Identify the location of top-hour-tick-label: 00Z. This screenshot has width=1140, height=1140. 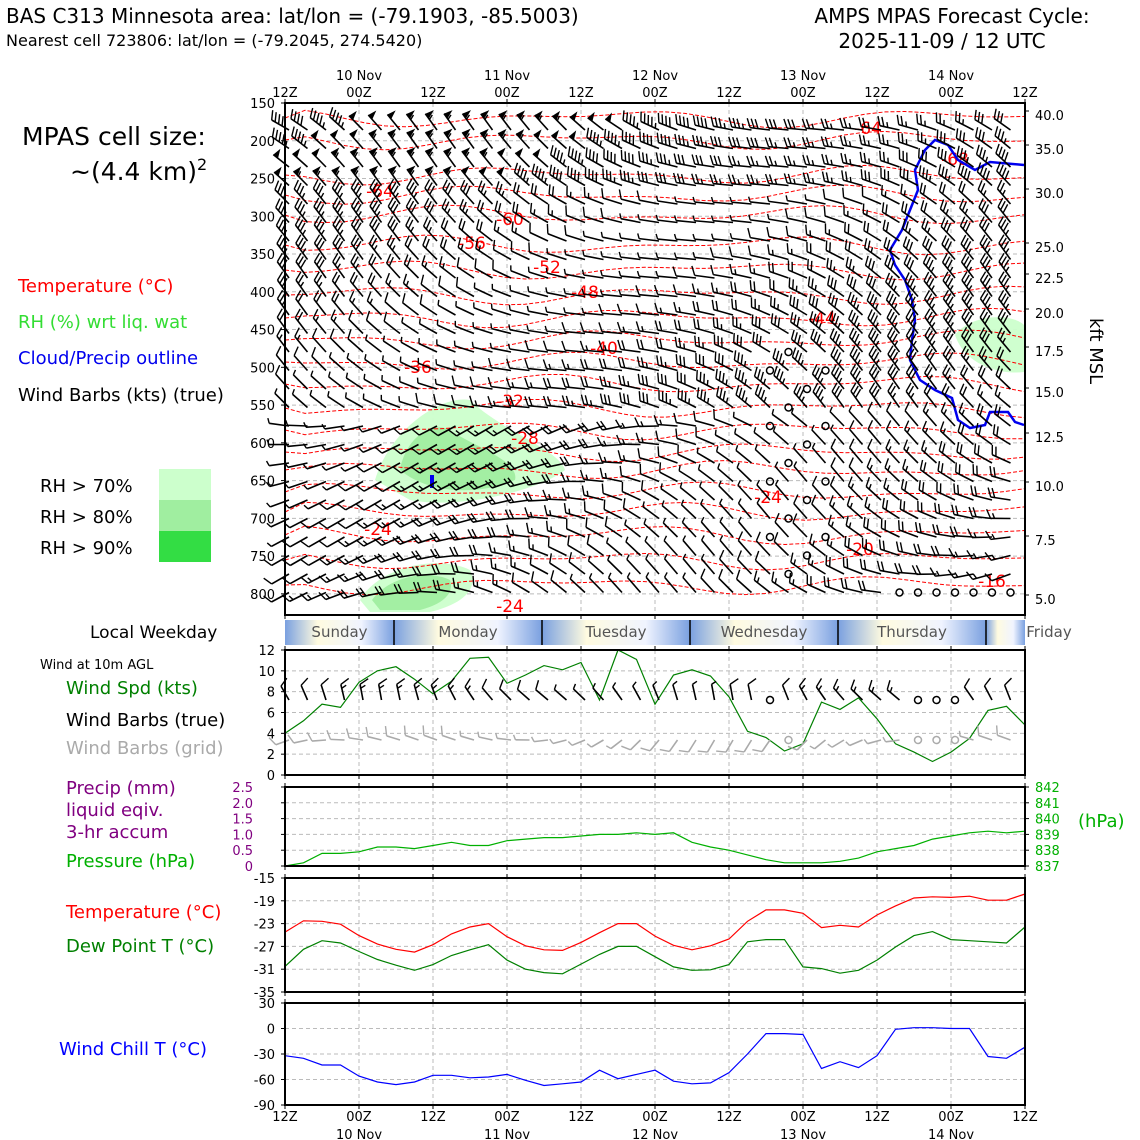
(655, 93).